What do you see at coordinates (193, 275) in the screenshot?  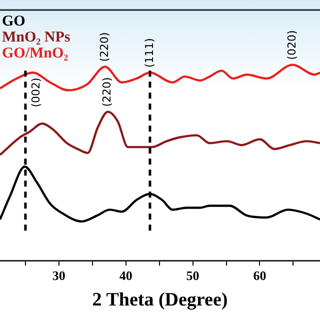 I see `x-tick-label: 50` at bounding box center [193, 275].